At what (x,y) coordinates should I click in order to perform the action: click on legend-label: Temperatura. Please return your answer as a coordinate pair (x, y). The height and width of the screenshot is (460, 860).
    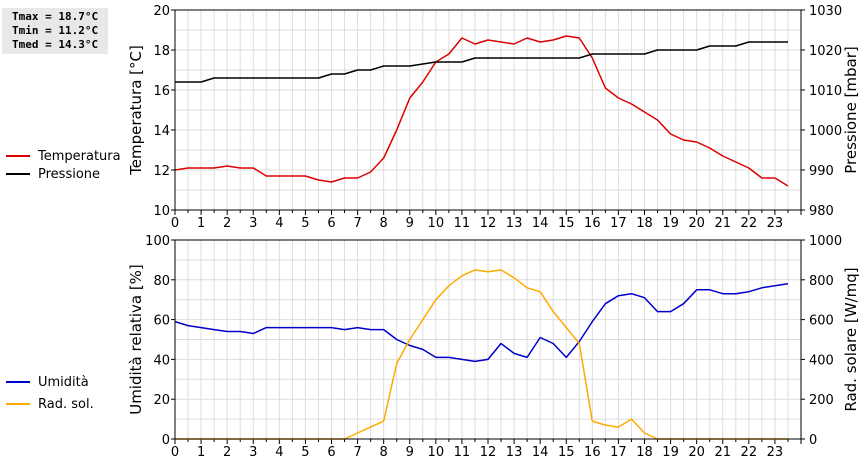
    Looking at the image, I should click on (79, 156).